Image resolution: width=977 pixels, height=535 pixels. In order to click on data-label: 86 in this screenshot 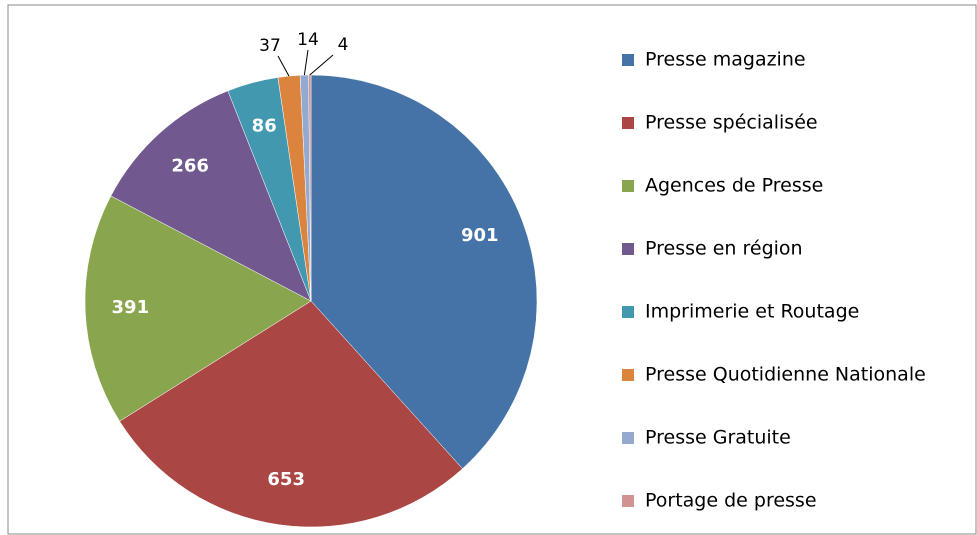, I will do `click(264, 125)`.